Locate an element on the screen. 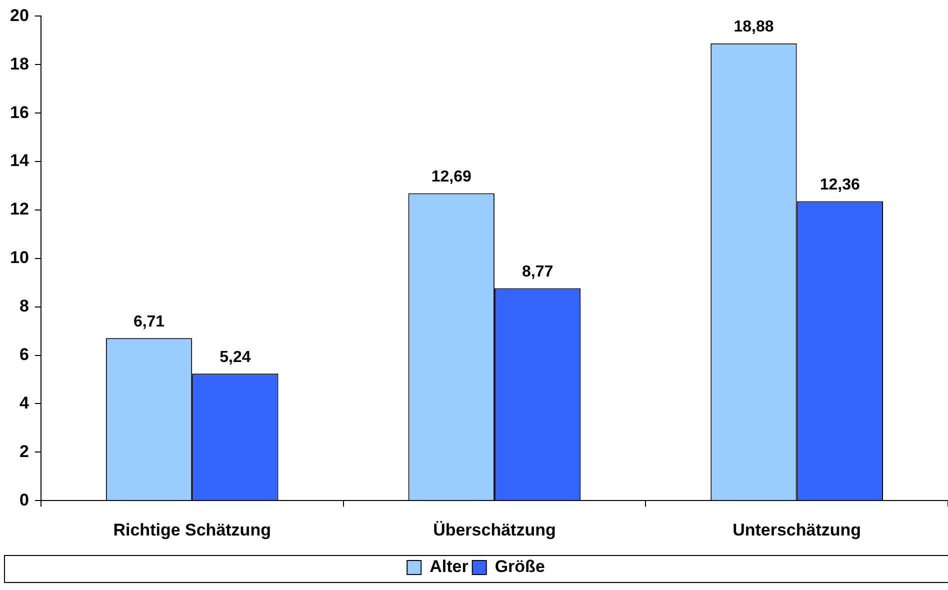 The height and width of the screenshot is (590, 948). data-label: 5,24 is located at coordinates (235, 357).